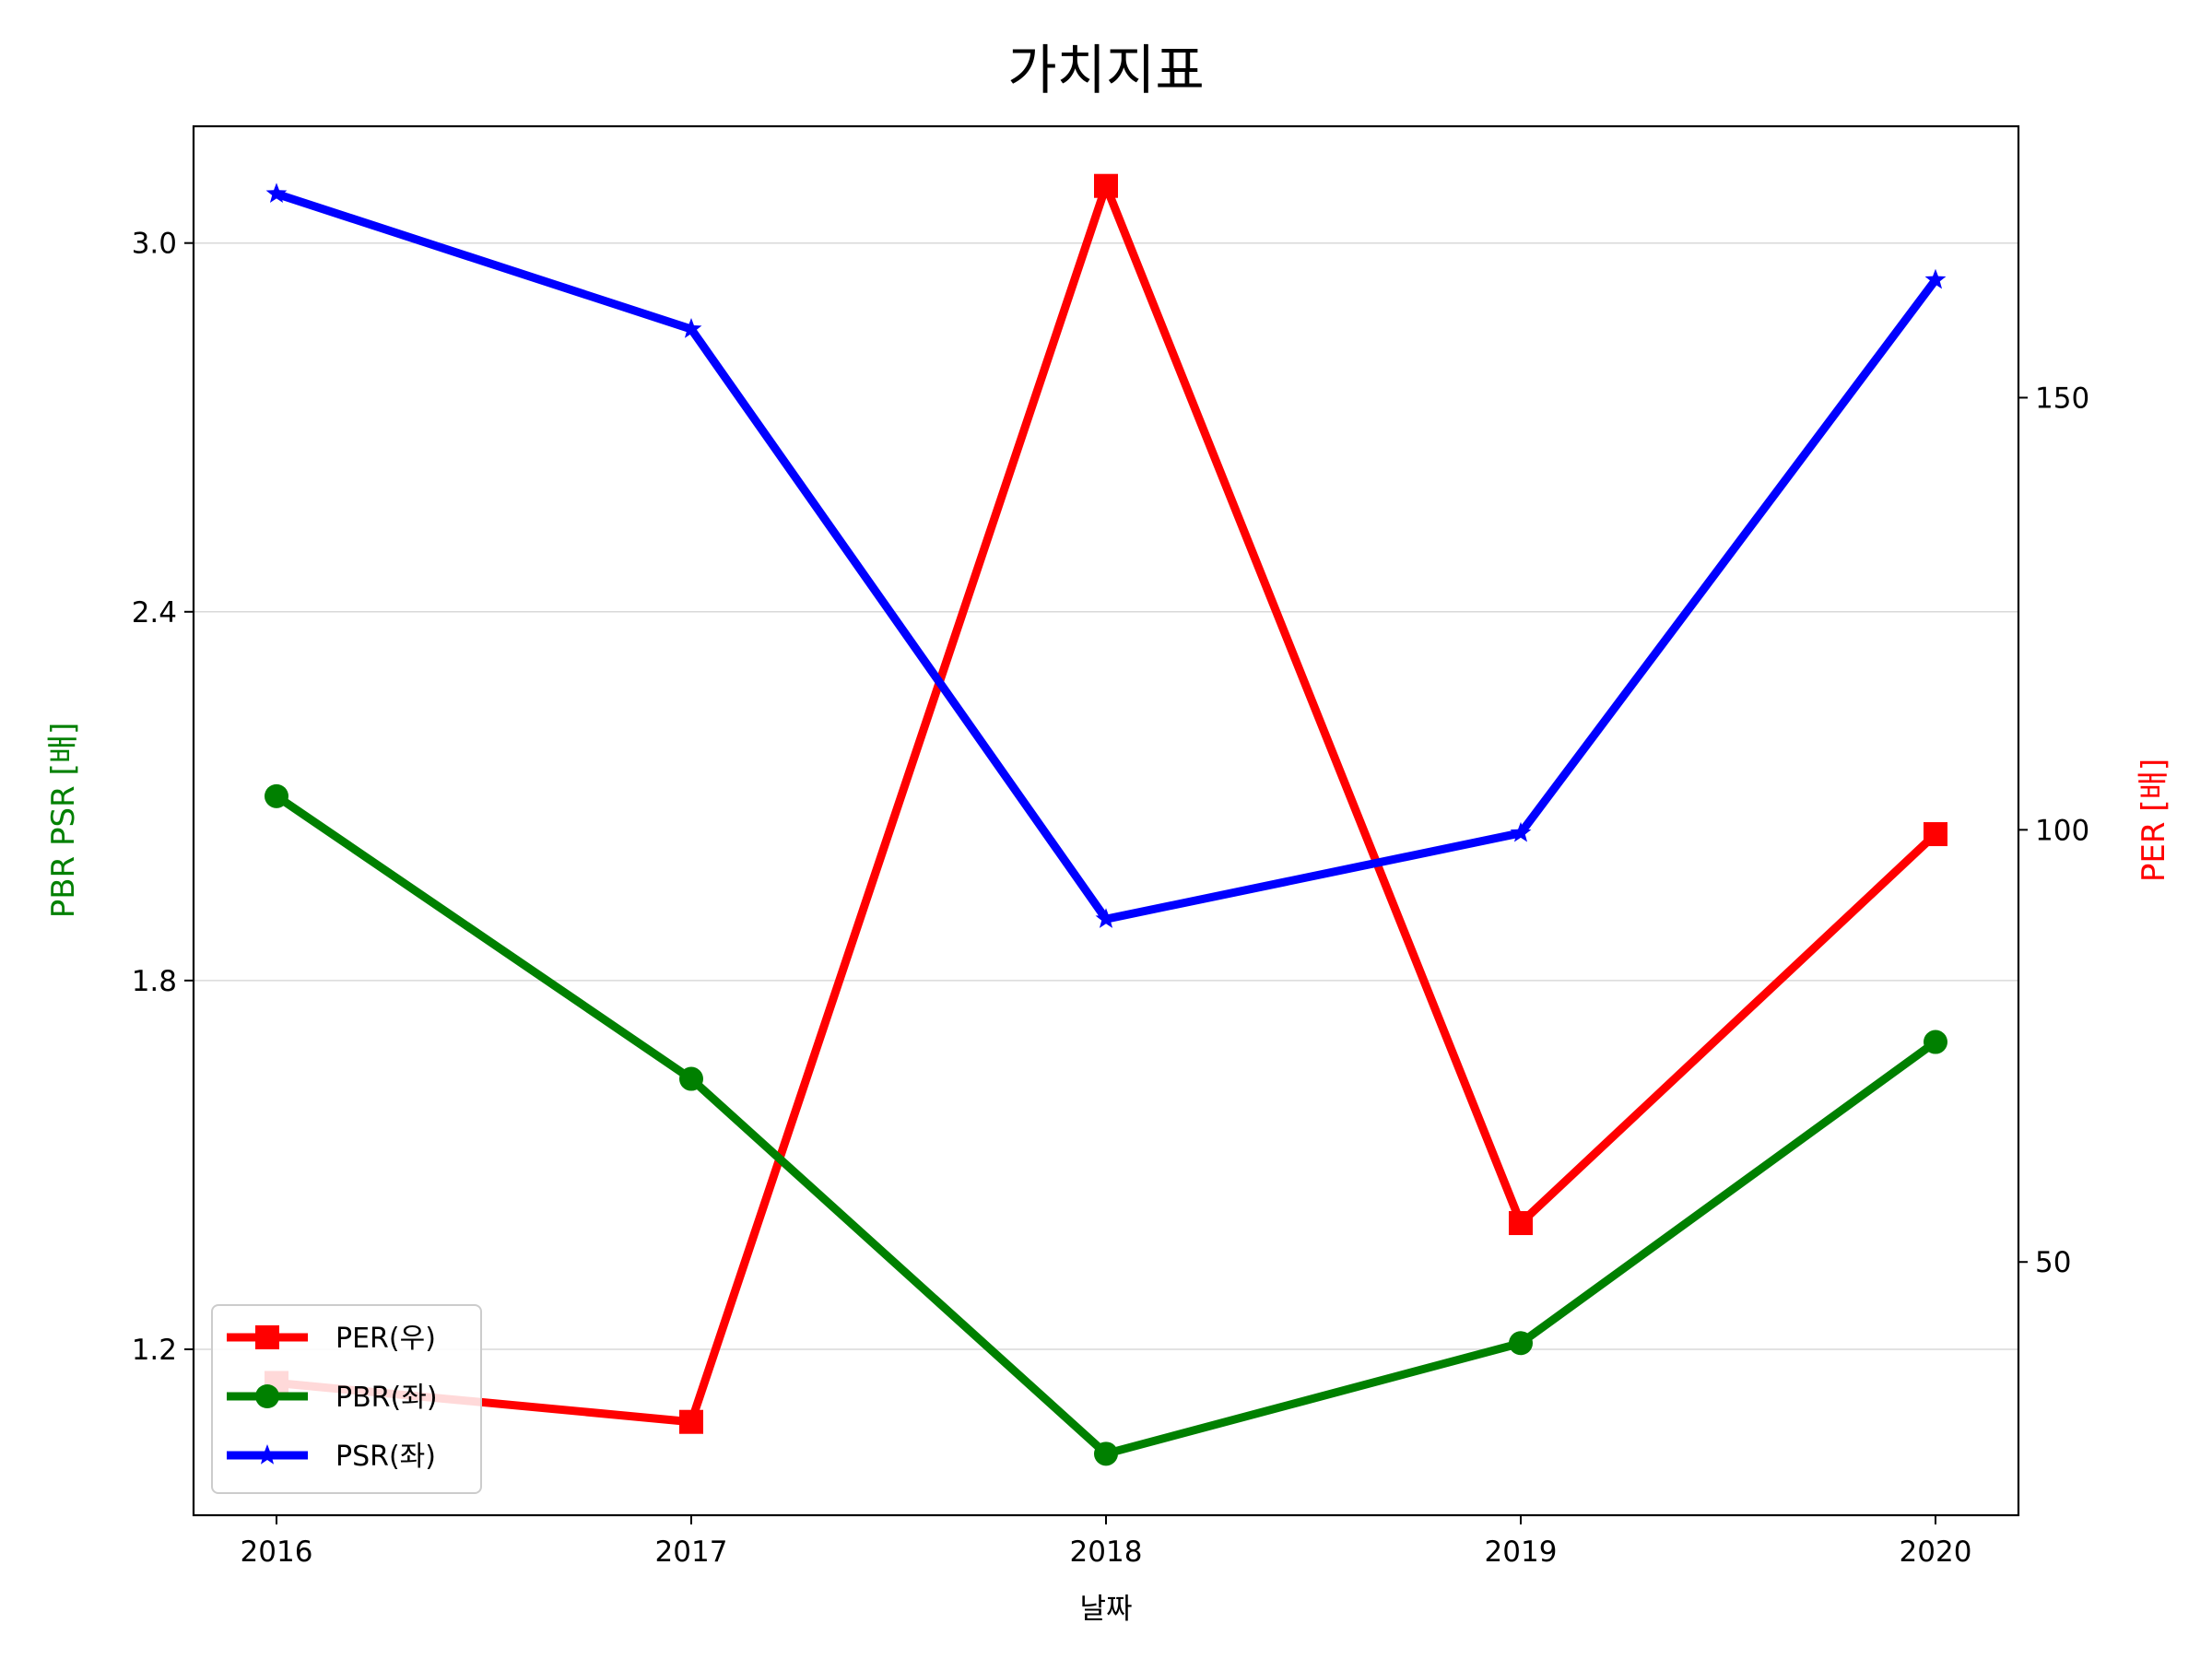 Image resolution: width=2212 pixels, height=1659 pixels. I want to click on chart-title: 가치지표, so click(1105, 70).